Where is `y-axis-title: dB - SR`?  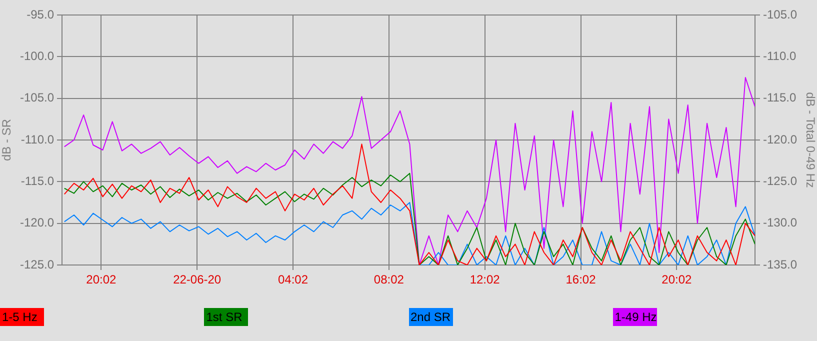 y-axis-title: dB - SR is located at coordinates (7, 140).